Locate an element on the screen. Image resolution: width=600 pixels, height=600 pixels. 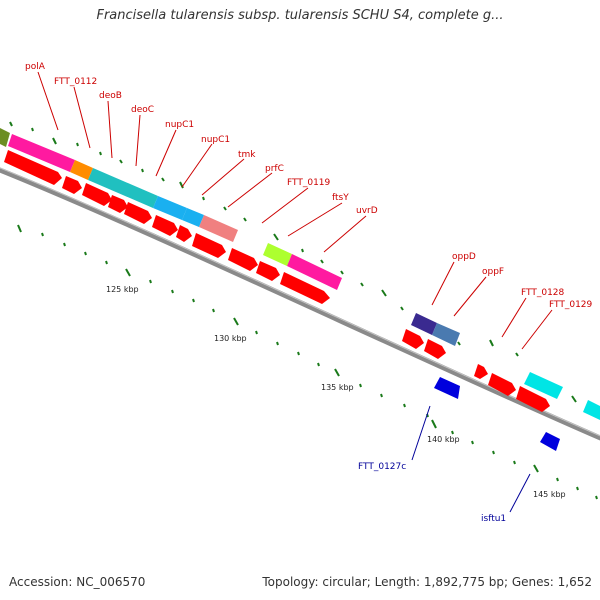
gene-label-FTT_0119: FTT_0119 is located at coordinates (309, 183).